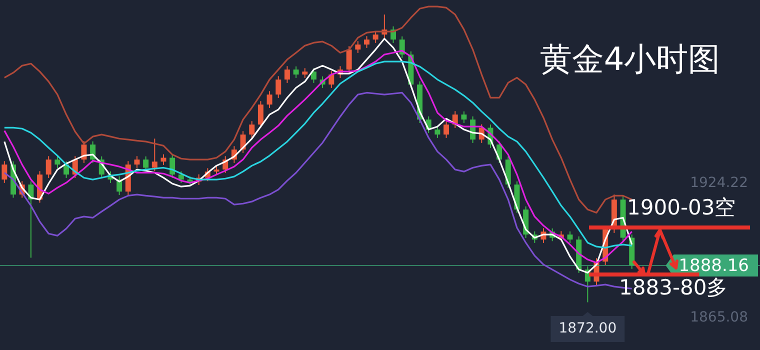 The height and width of the screenshot is (350, 760). What do you see at coordinates (673, 288) in the screenshot?
I see `ref-line-label: 1883-80多` at bounding box center [673, 288].